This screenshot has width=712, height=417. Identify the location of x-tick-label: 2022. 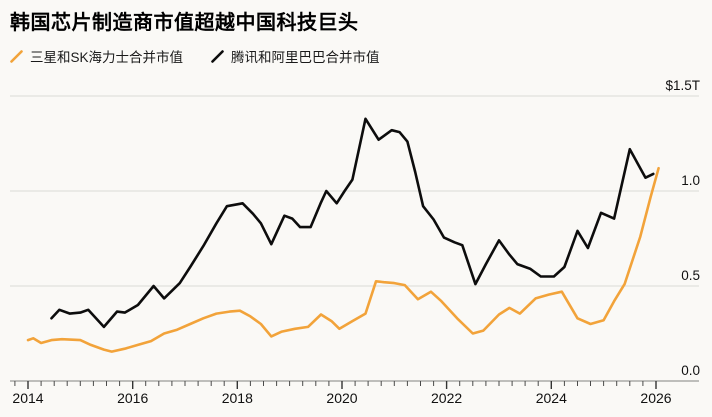
(446, 398).